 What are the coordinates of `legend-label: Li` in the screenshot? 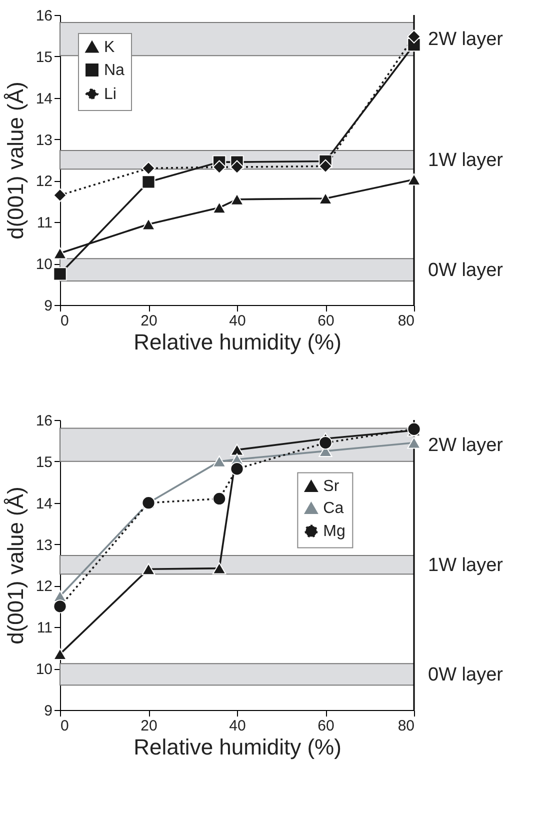 It's located at (110, 94).